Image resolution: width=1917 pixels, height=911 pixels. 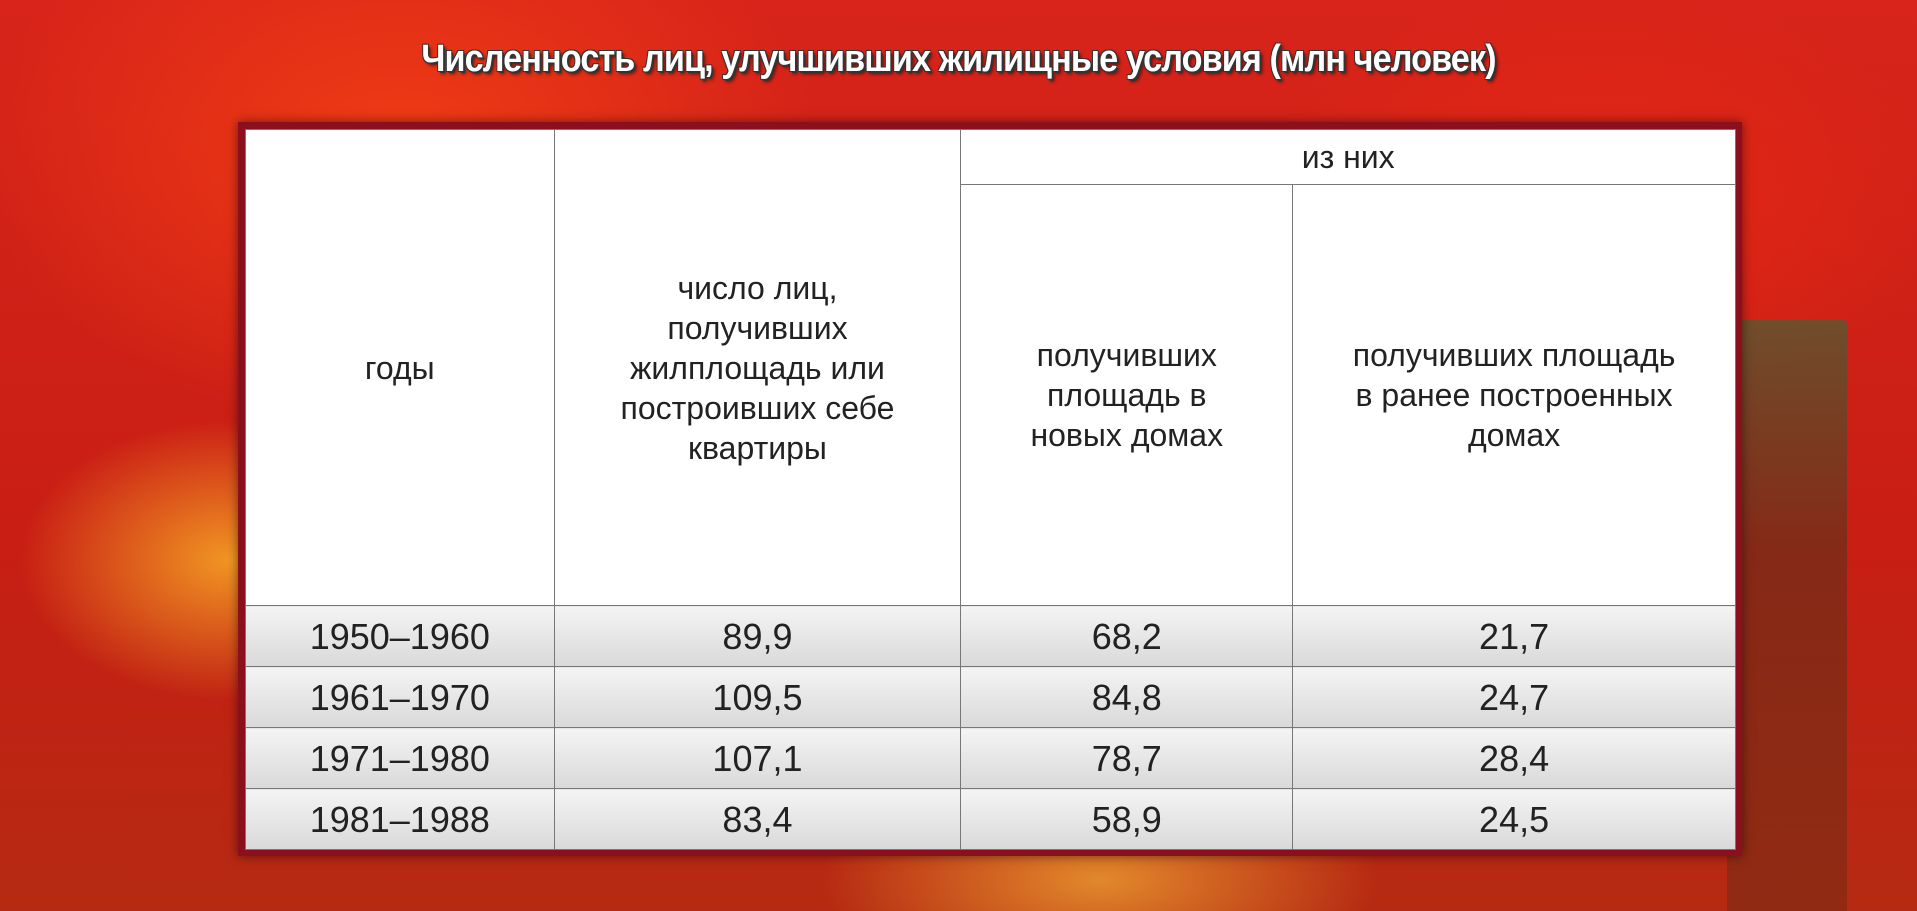 I want to click on table-row: 1950–1960 89,9 68,2 21,7, so click(x=990, y=636).